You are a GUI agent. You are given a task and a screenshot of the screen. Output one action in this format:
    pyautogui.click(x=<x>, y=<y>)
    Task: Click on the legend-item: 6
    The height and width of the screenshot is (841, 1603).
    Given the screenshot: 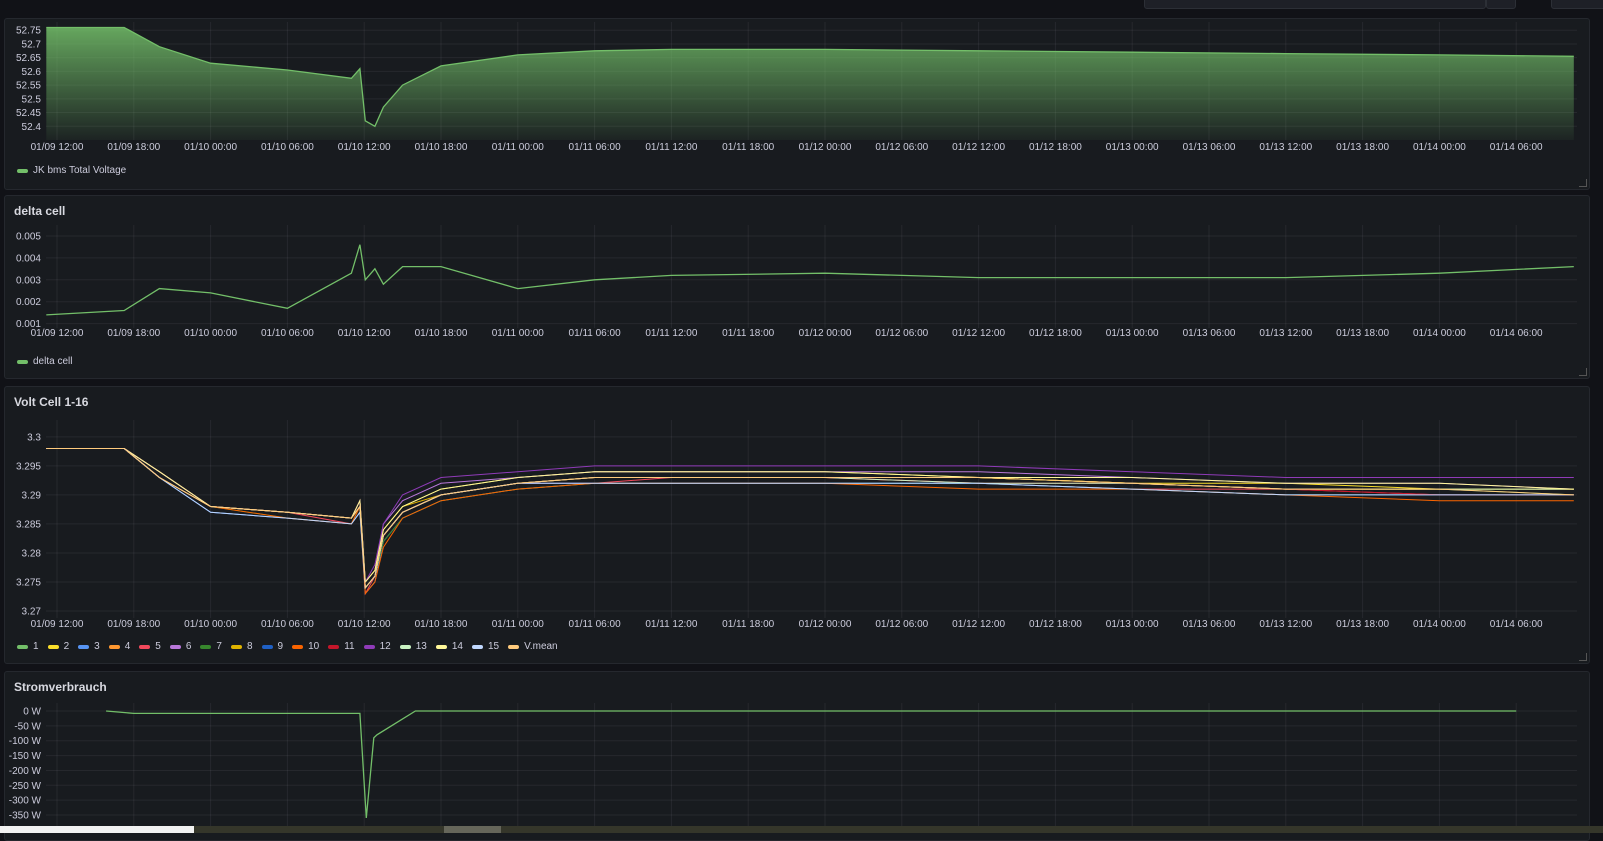 What is the action you would take?
    pyautogui.click(x=180, y=646)
    